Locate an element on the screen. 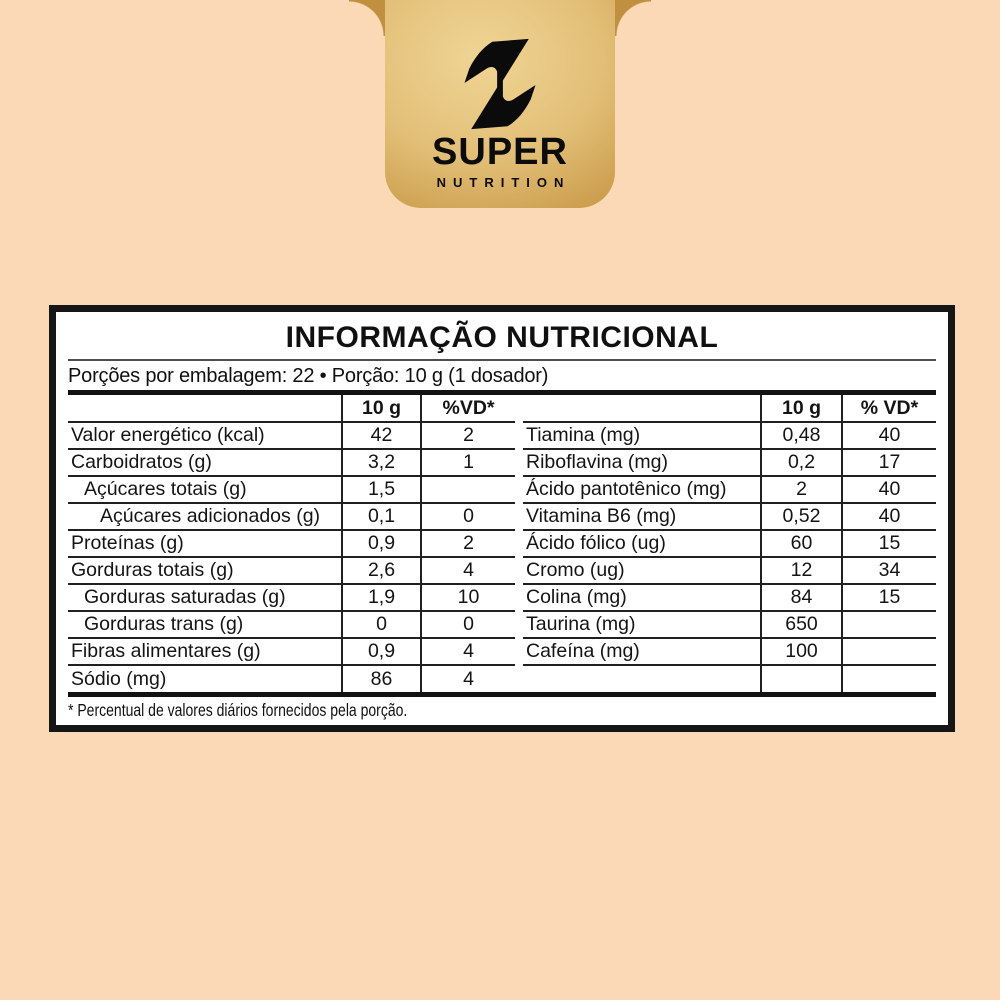 This screenshot has height=1000, width=1000. amount-value: 0,1 is located at coordinates (381, 516).